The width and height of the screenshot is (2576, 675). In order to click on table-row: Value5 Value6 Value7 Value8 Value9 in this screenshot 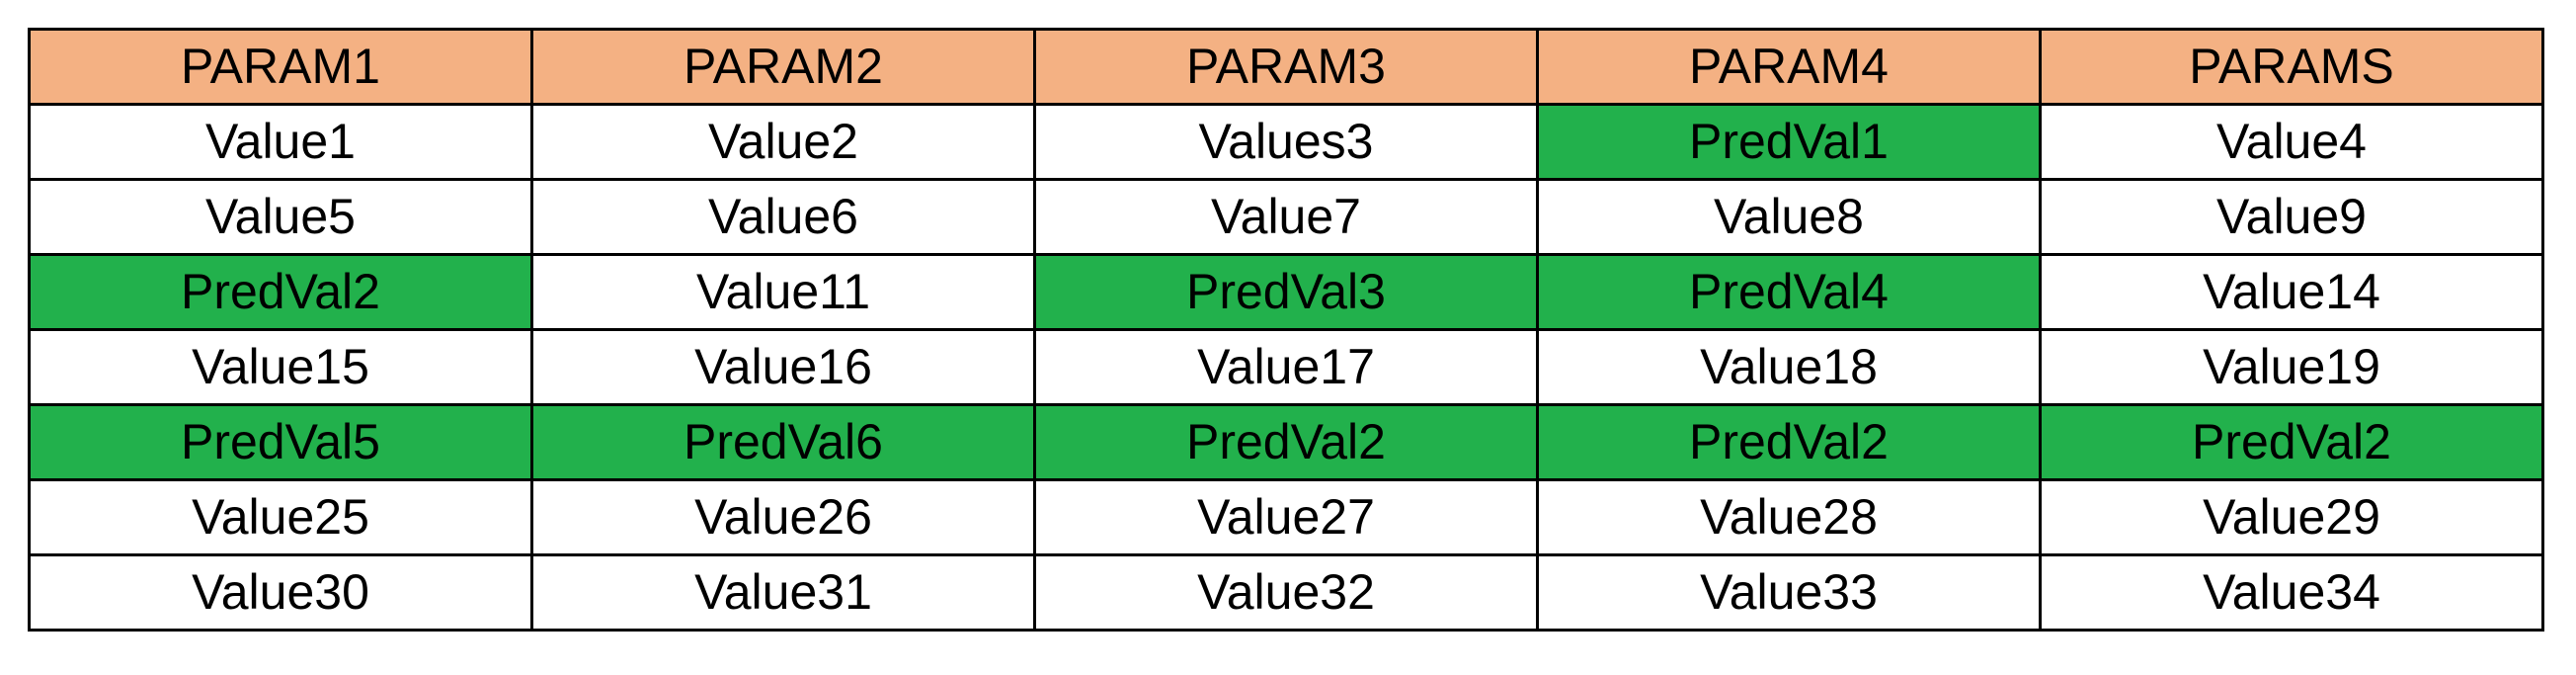, I will do `click(1286, 217)`.